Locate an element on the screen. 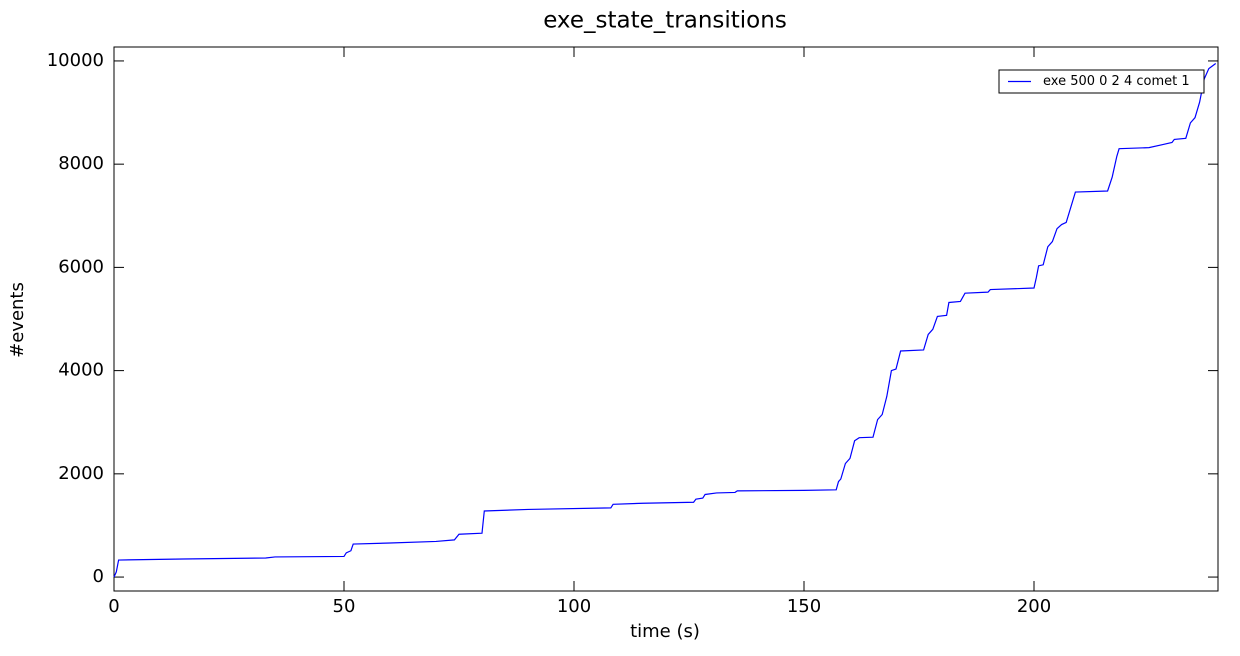  legend-box is located at coordinates (1101, 81).